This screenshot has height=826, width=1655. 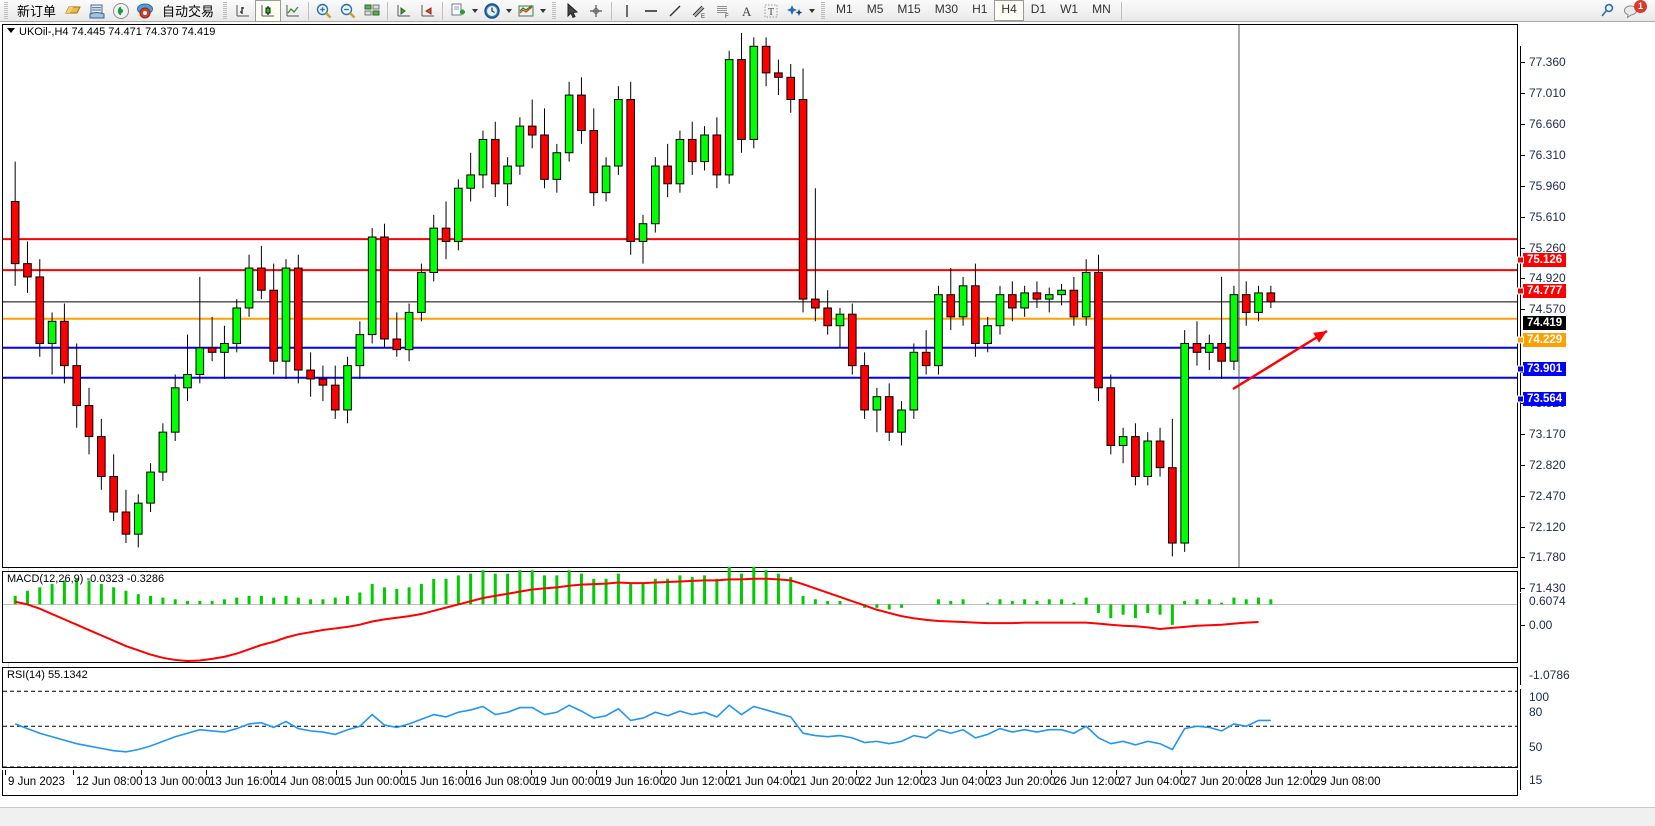 What do you see at coordinates (243, 11) in the screenshot?
I see `bar-chart-icon` at bounding box center [243, 11].